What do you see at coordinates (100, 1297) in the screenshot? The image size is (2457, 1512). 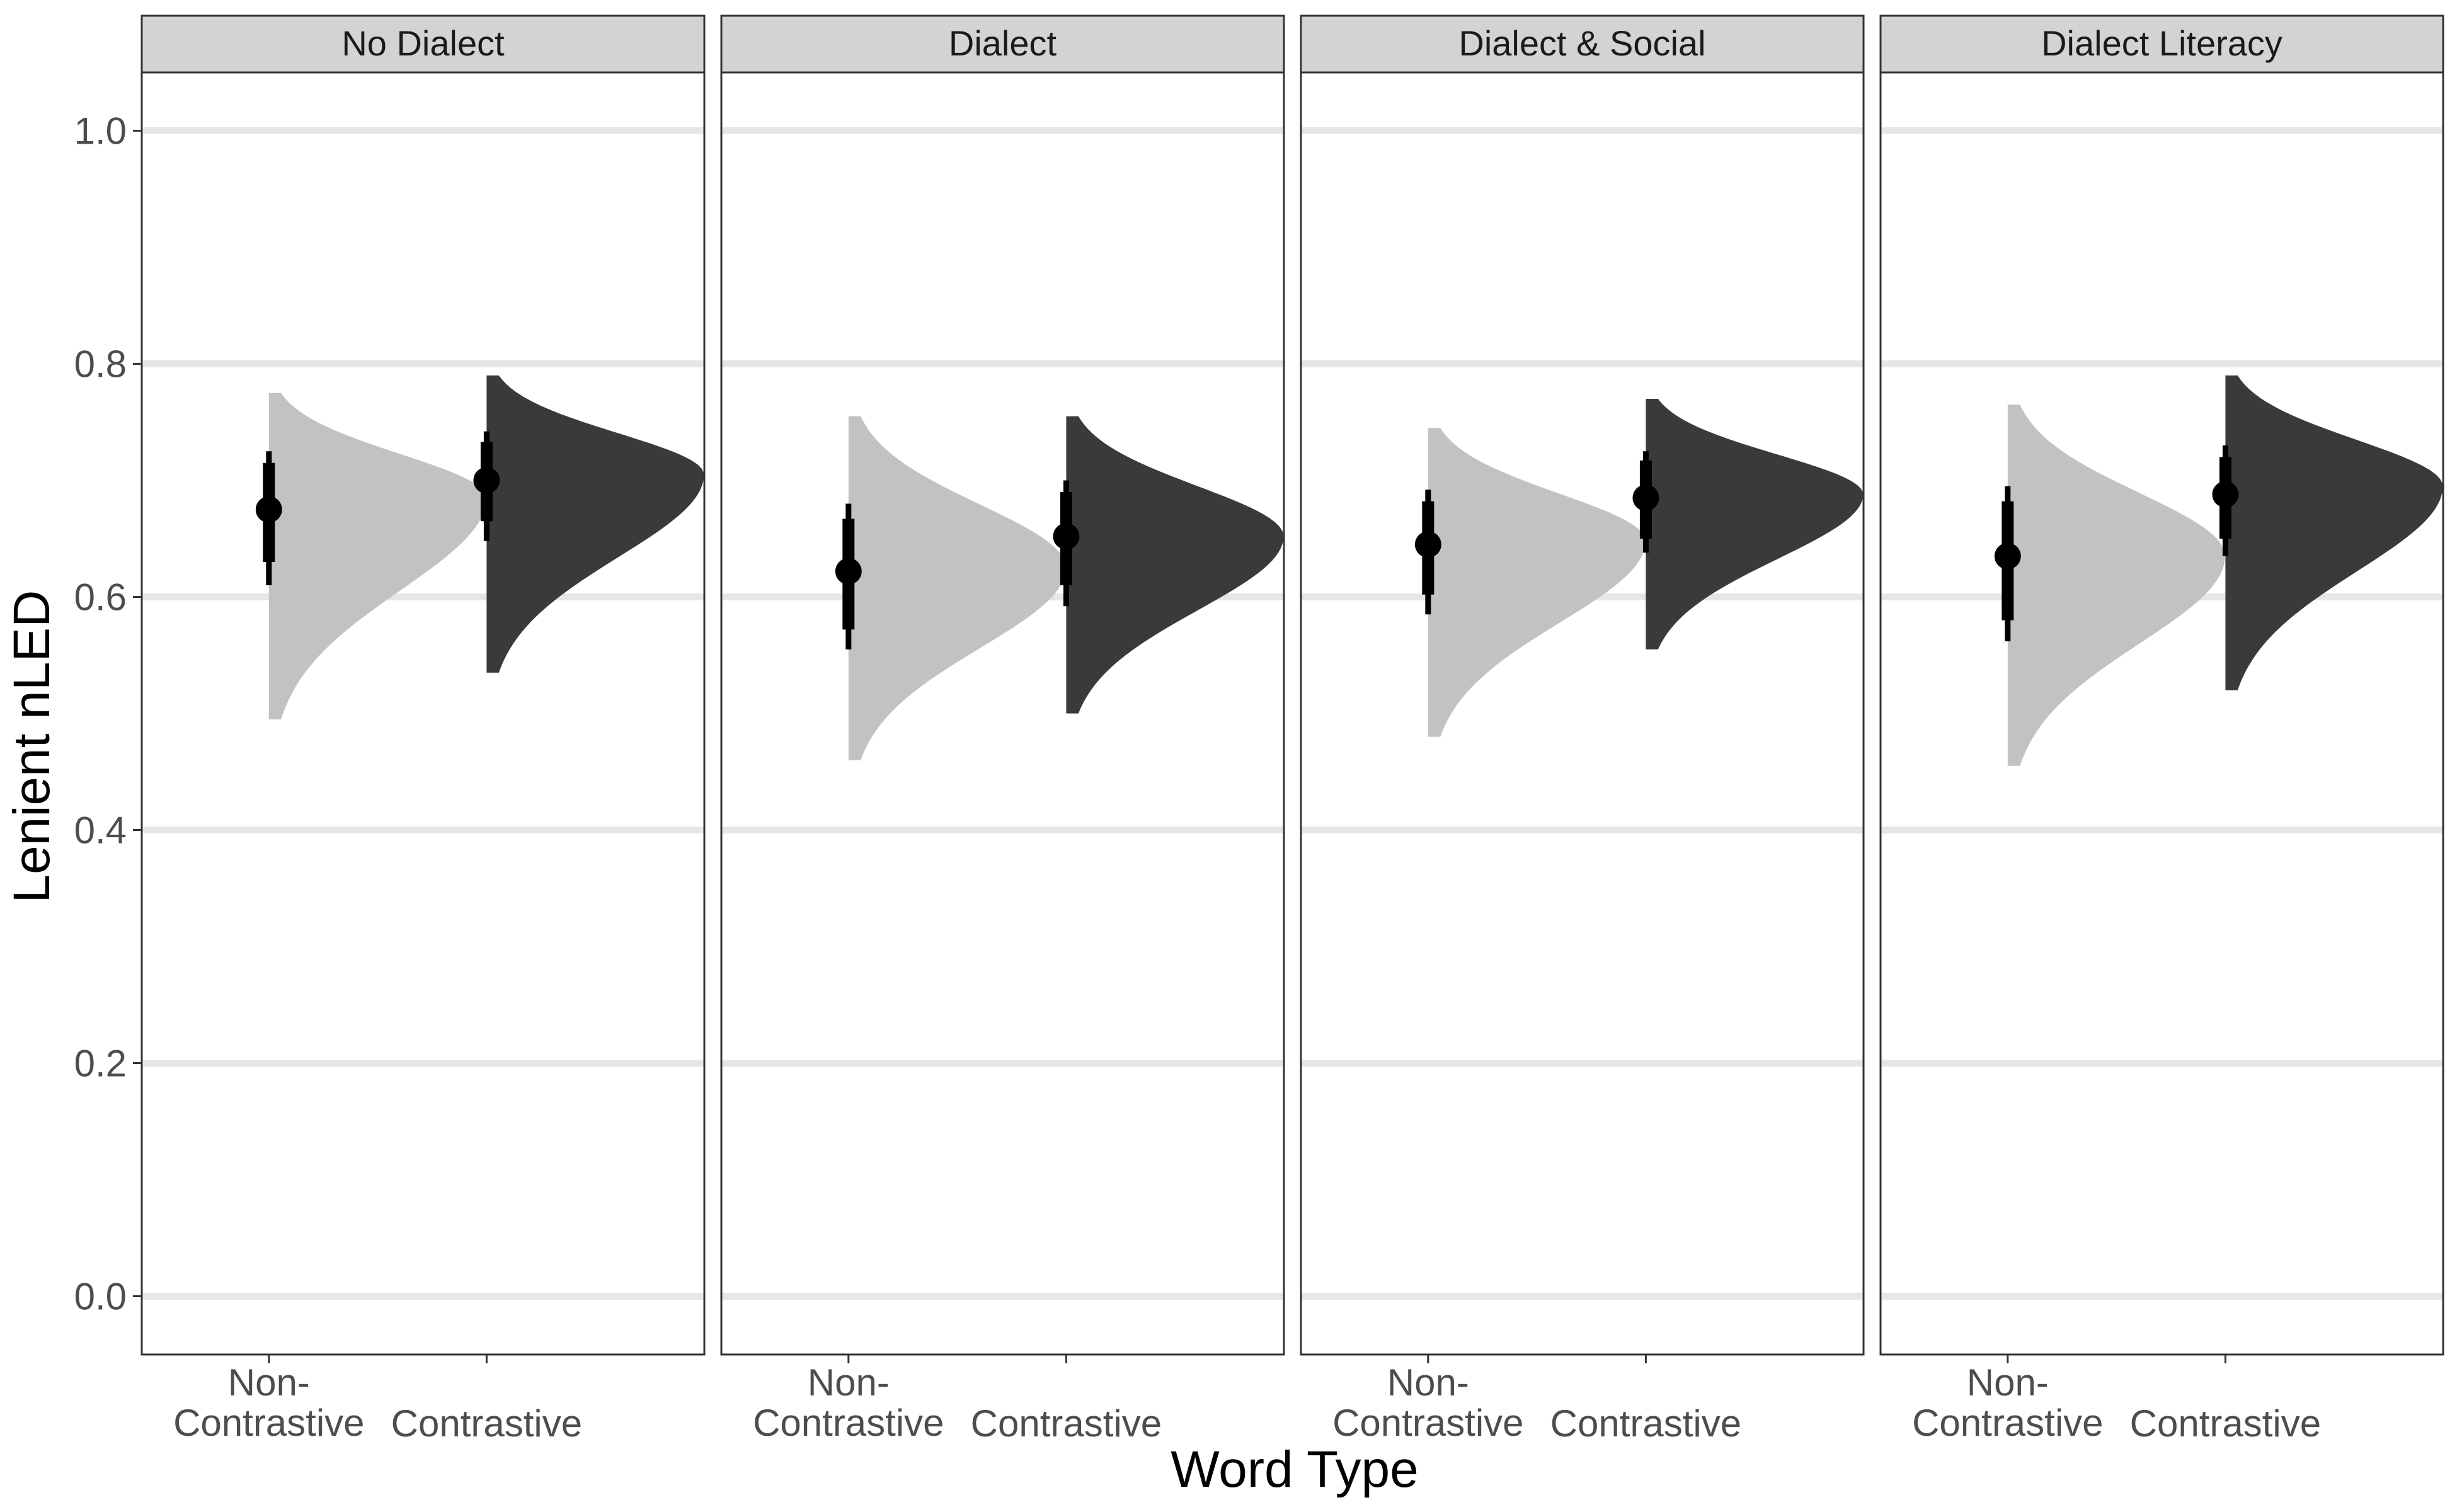 I see `y-tick-label: 0.0` at bounding box center [100, 1297].